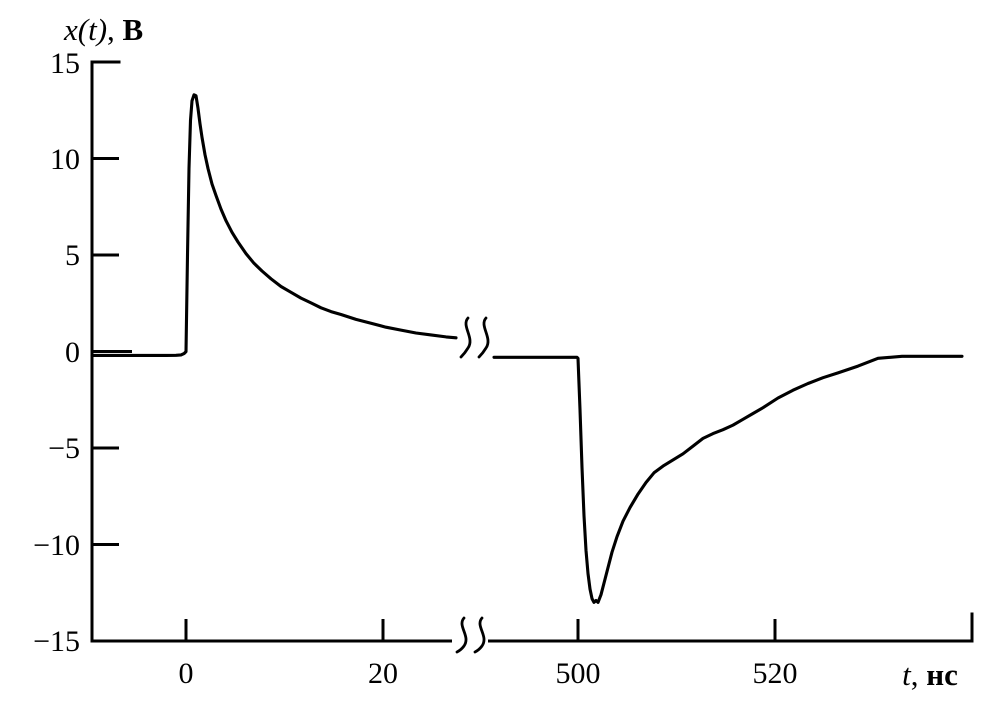  Describe the element at coordinates (56, 545) in the screenshot. I see `y-tick-label-minus10: −10` at that location.